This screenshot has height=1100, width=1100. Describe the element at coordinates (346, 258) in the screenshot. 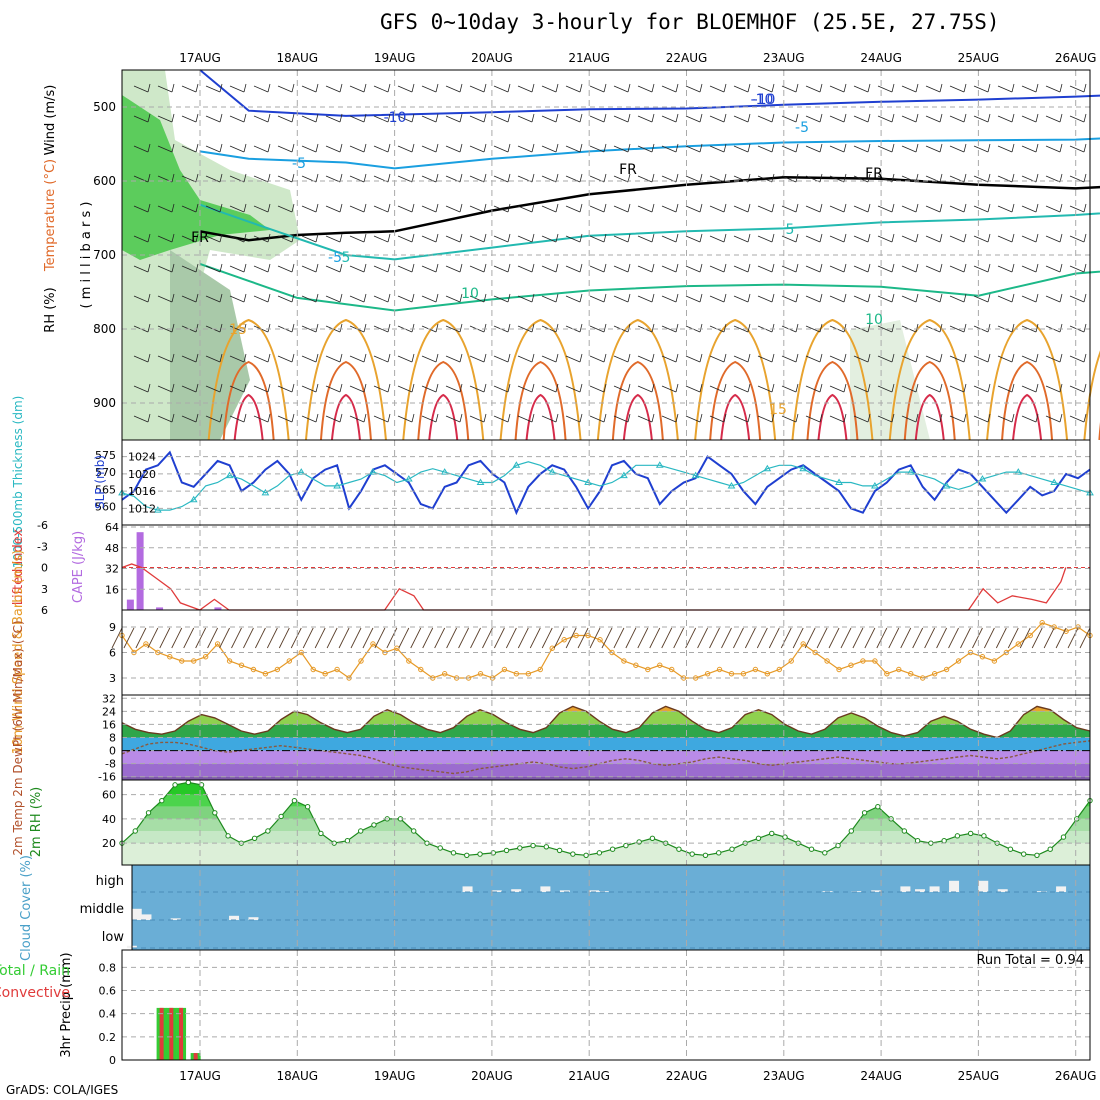

I see `contour-label: 5` at that location.